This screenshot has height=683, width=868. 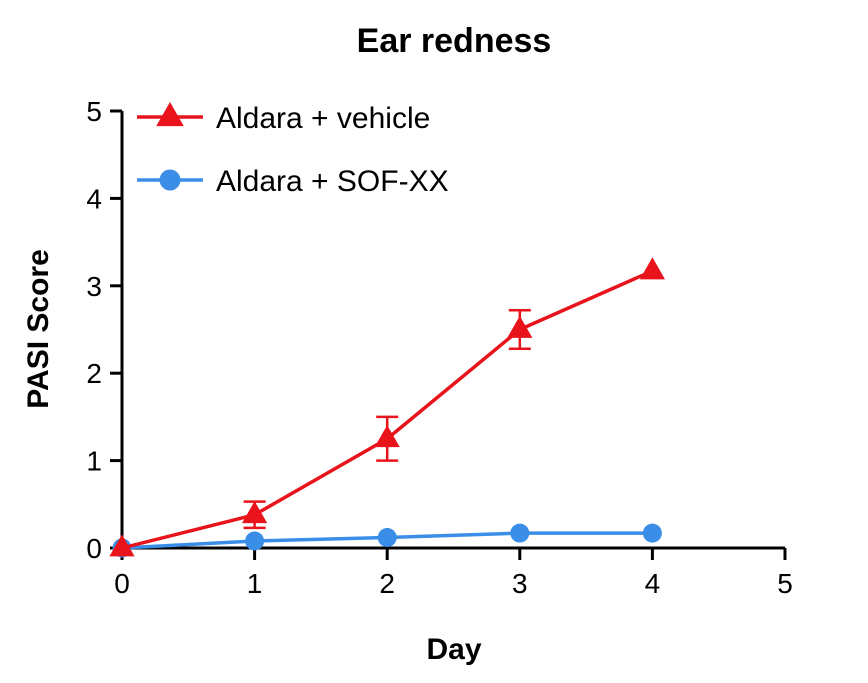 What do you see at coordinates (122, 583) in the screenshot?
I see `x-tick-label: 0` at bounding box center [122, 583].